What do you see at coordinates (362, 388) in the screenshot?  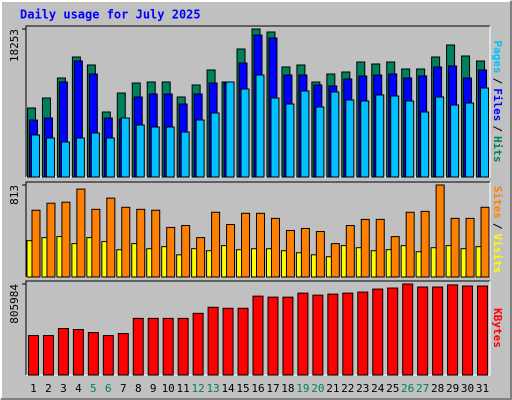 I see `x-tick-label: 23` at bounding box center [362, 388].